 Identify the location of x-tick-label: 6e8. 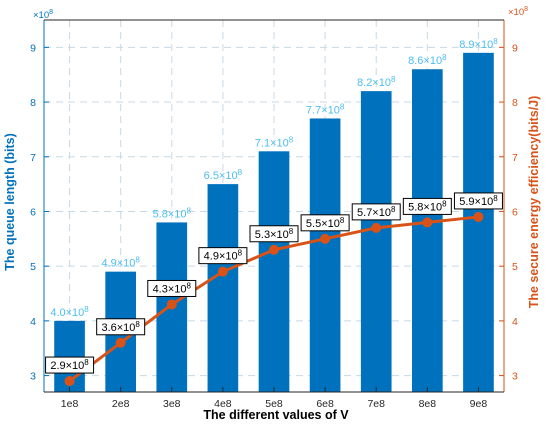
(325, 404).